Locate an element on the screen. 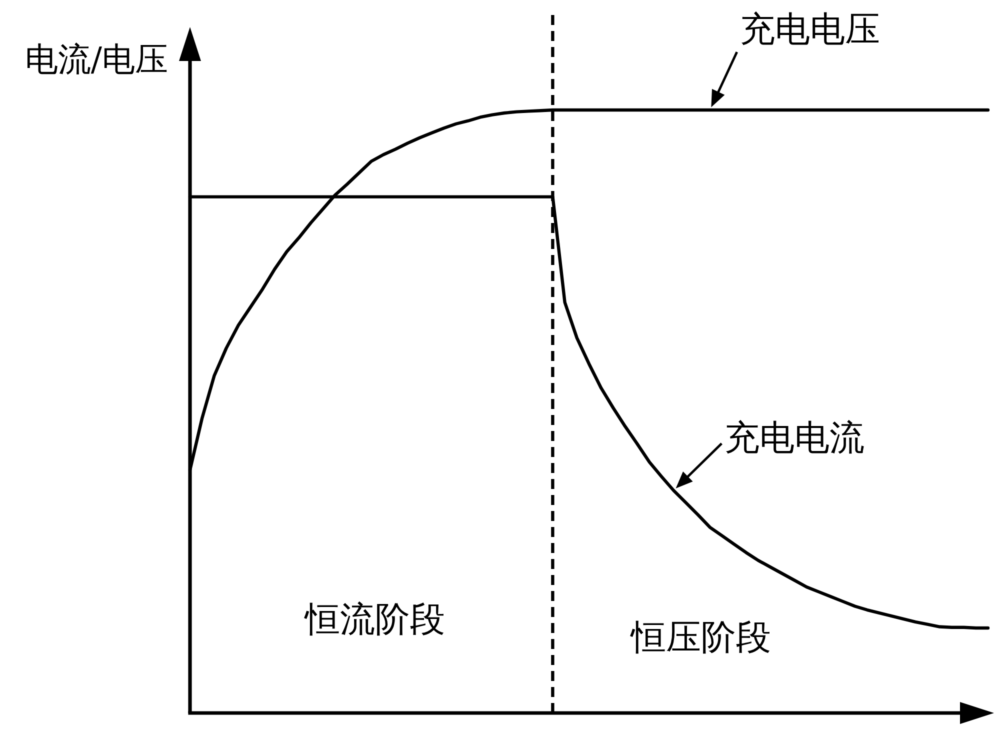  annotation: 恒压阶段 is located at coordinates (701, 638).